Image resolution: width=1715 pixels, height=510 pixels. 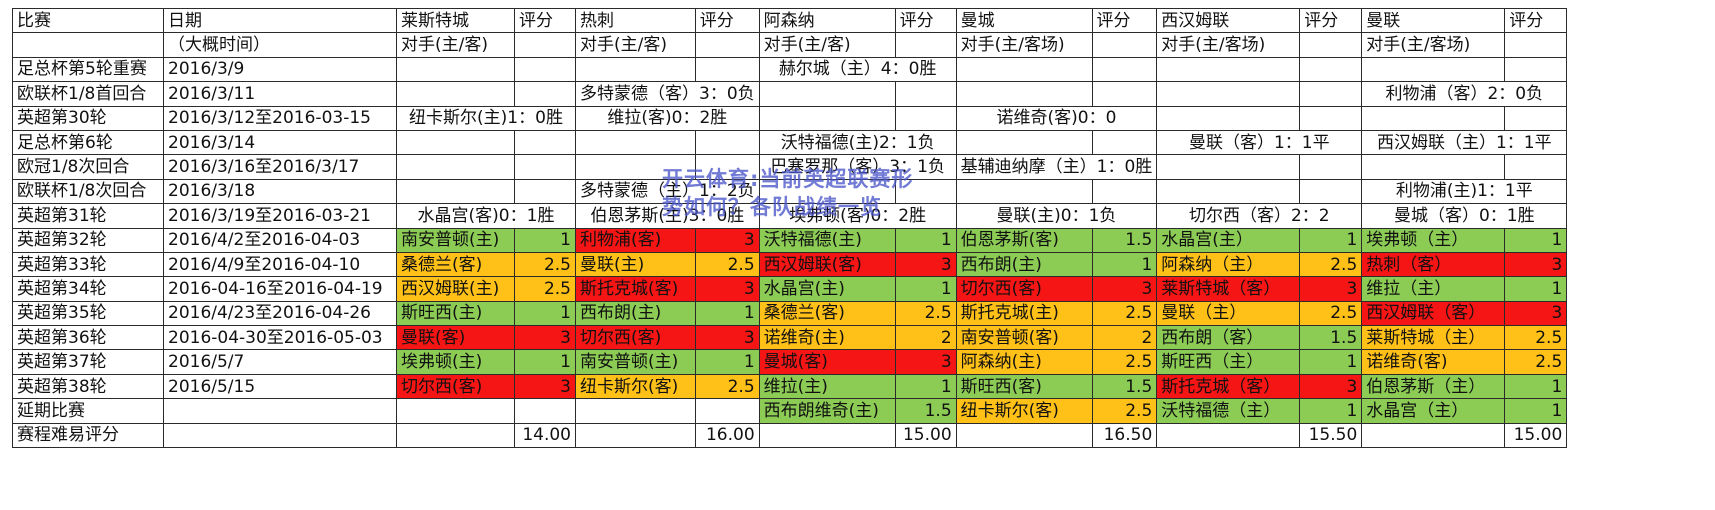 What do you see at coordinates (635, 362) in the screenshot?
I see `opponent-cell: 南安普顿(主)` at bounding box center [635, 362].